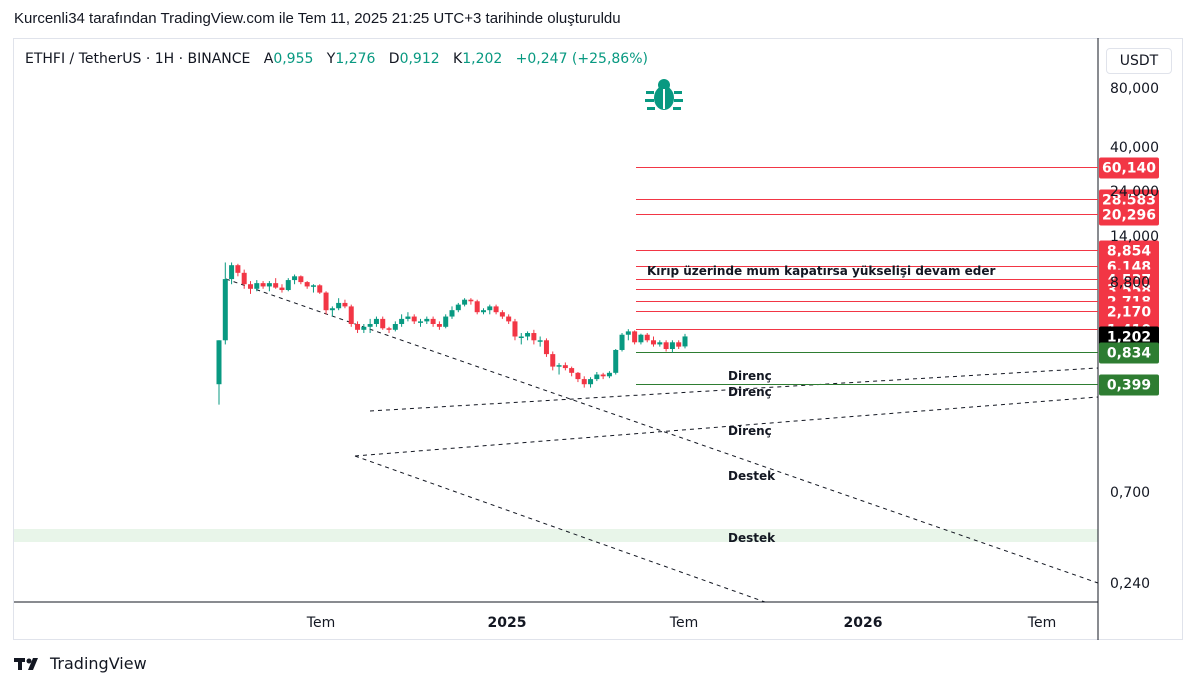 The height and width of the screenshot is (688, 1197). I want to click on footer: TradingView, so click(80, 663).